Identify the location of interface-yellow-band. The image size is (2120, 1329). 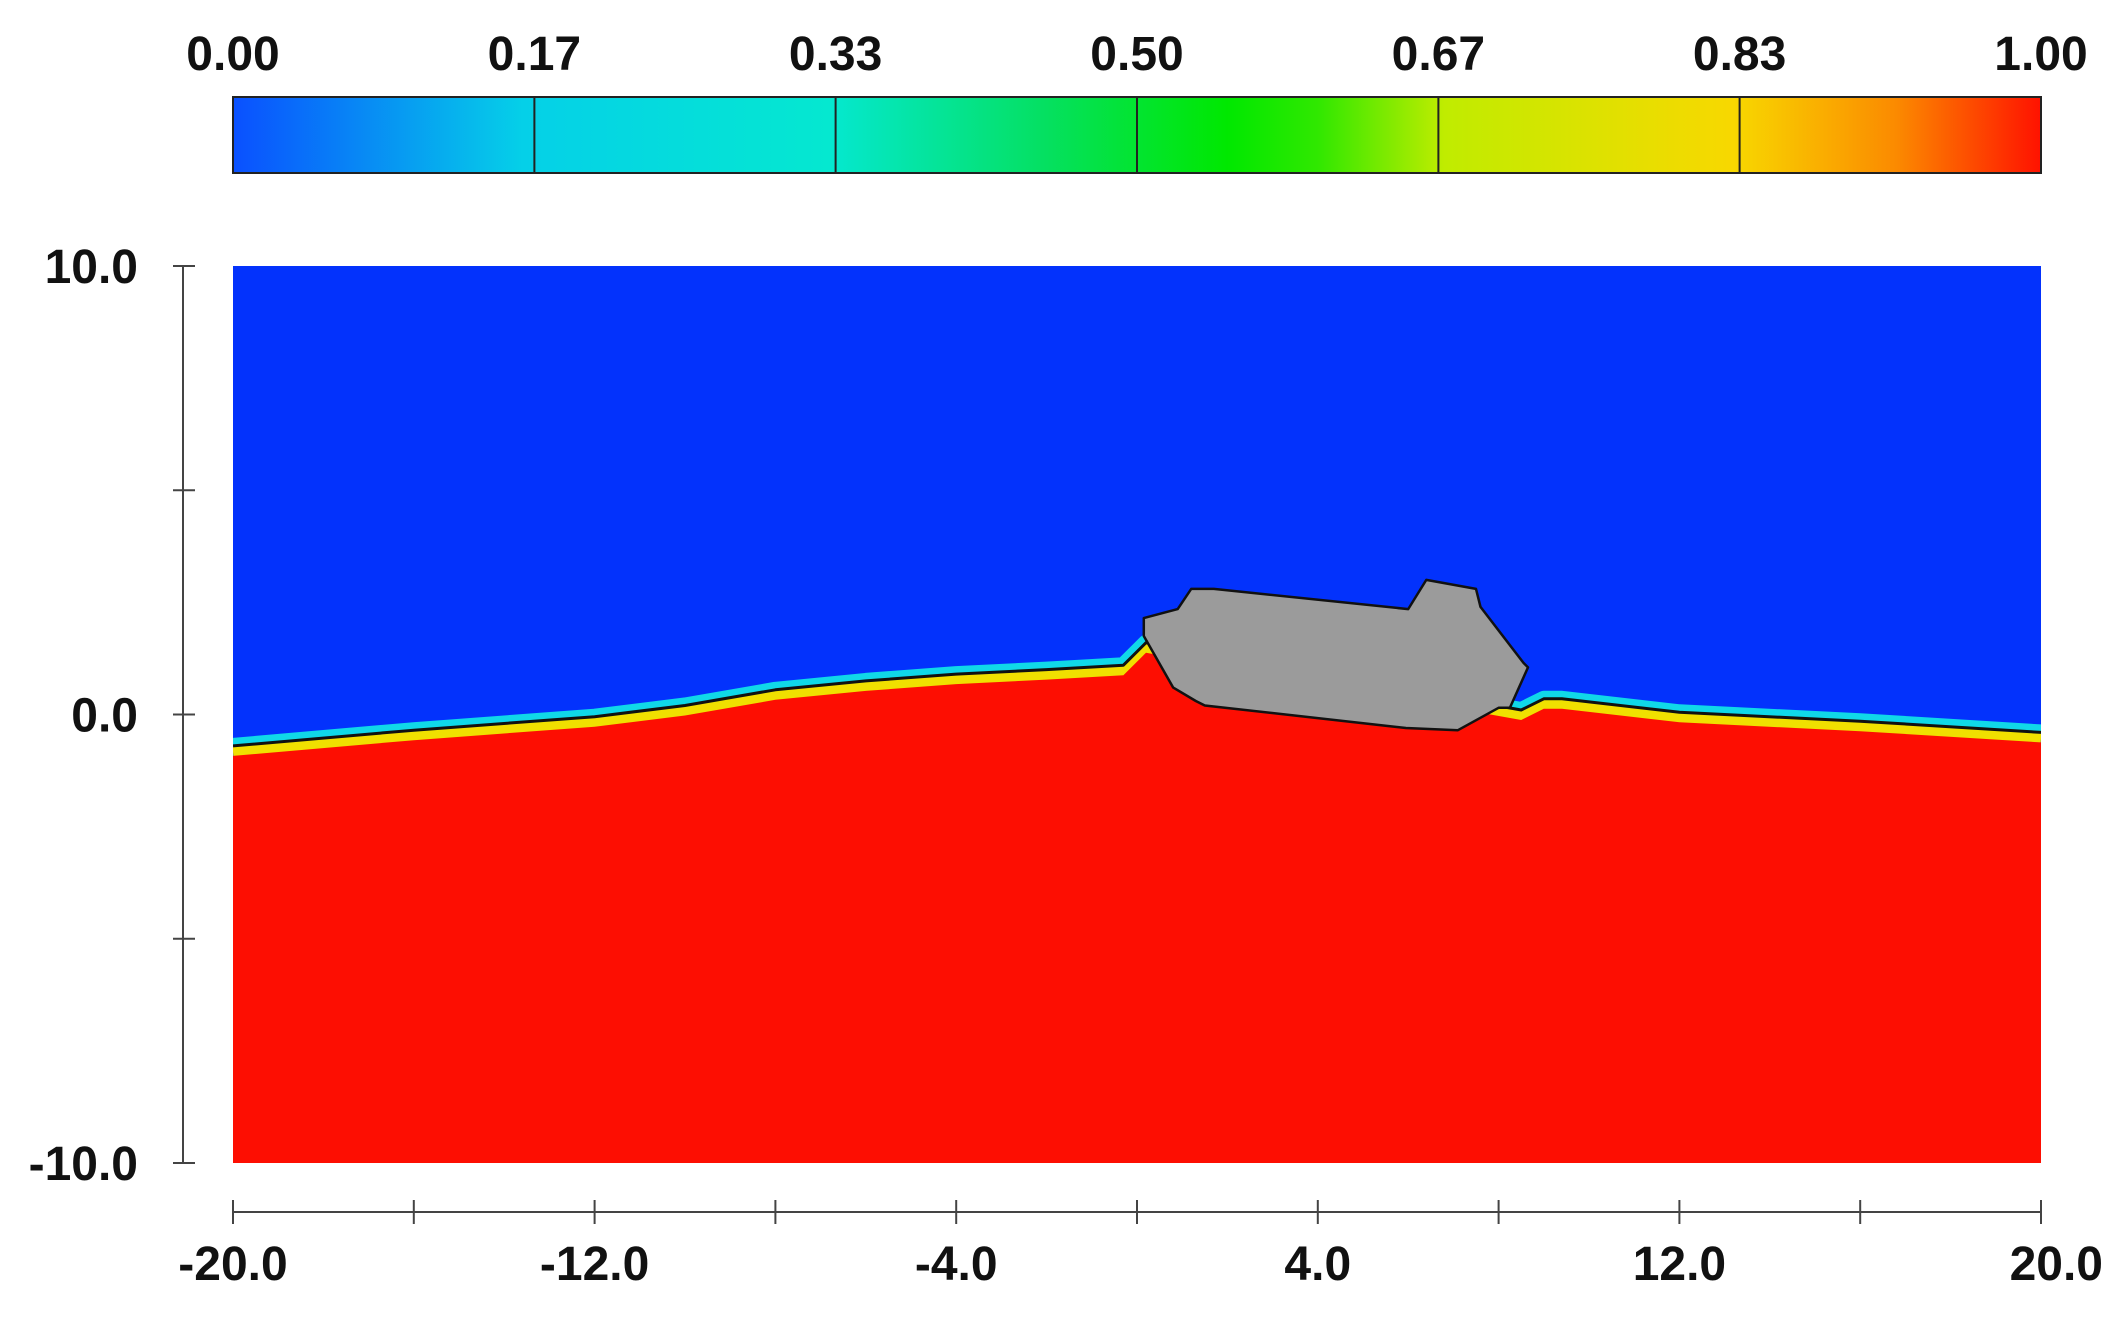
(1137, 700).